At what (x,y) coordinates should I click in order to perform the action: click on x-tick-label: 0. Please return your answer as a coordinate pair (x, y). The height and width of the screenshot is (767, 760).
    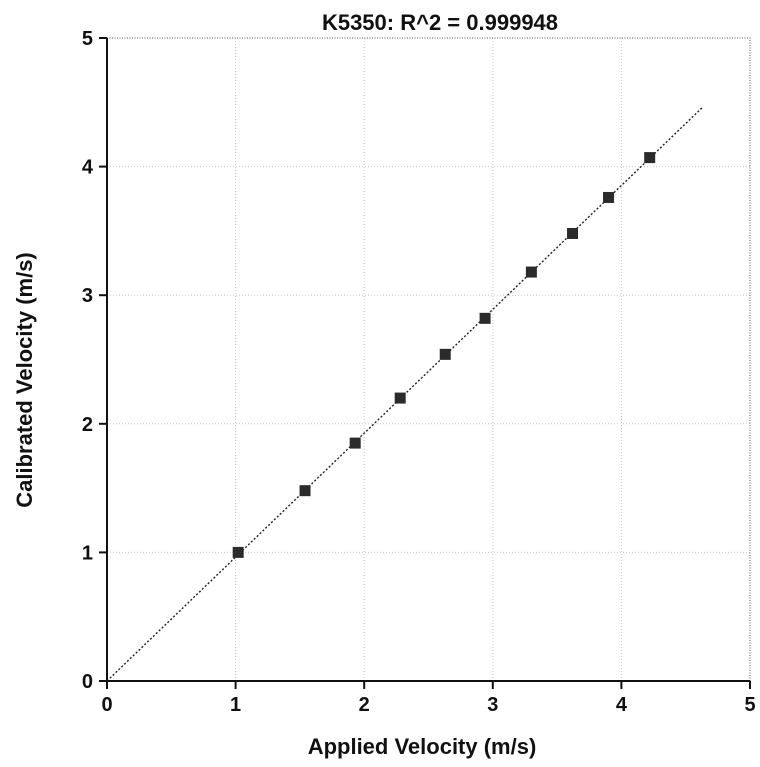
    Looking at the image, I should click on (106, 705).